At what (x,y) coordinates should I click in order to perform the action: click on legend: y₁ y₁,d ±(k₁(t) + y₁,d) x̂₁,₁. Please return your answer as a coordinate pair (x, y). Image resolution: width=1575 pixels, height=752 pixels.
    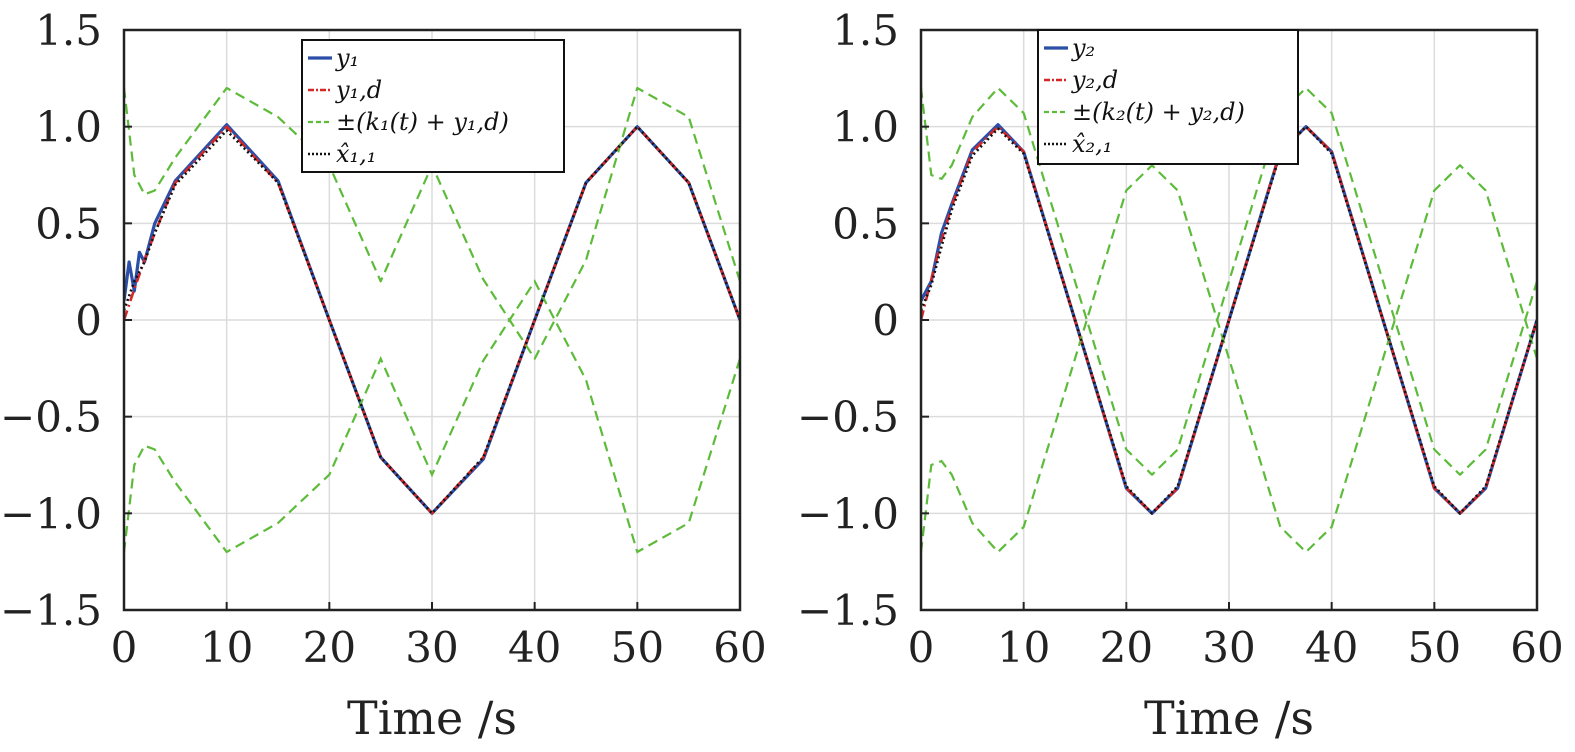
    Looking at the image, I should click on (433, 106).